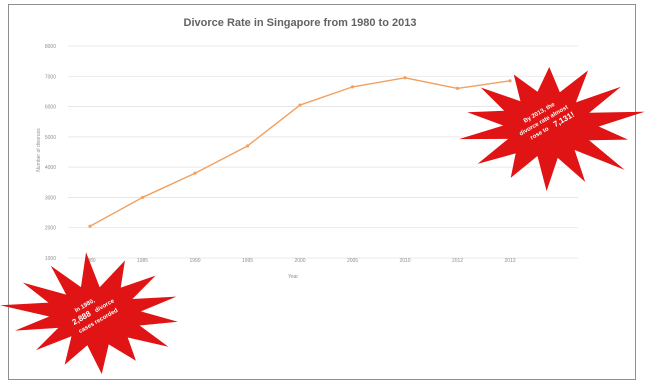 Image resolution: width=646 pixels, height=385 pixels. What do you see at coordinates (457, 261) in the screenshot?
I see `x-tick-label: 2012` at bounding box center [457, 261].